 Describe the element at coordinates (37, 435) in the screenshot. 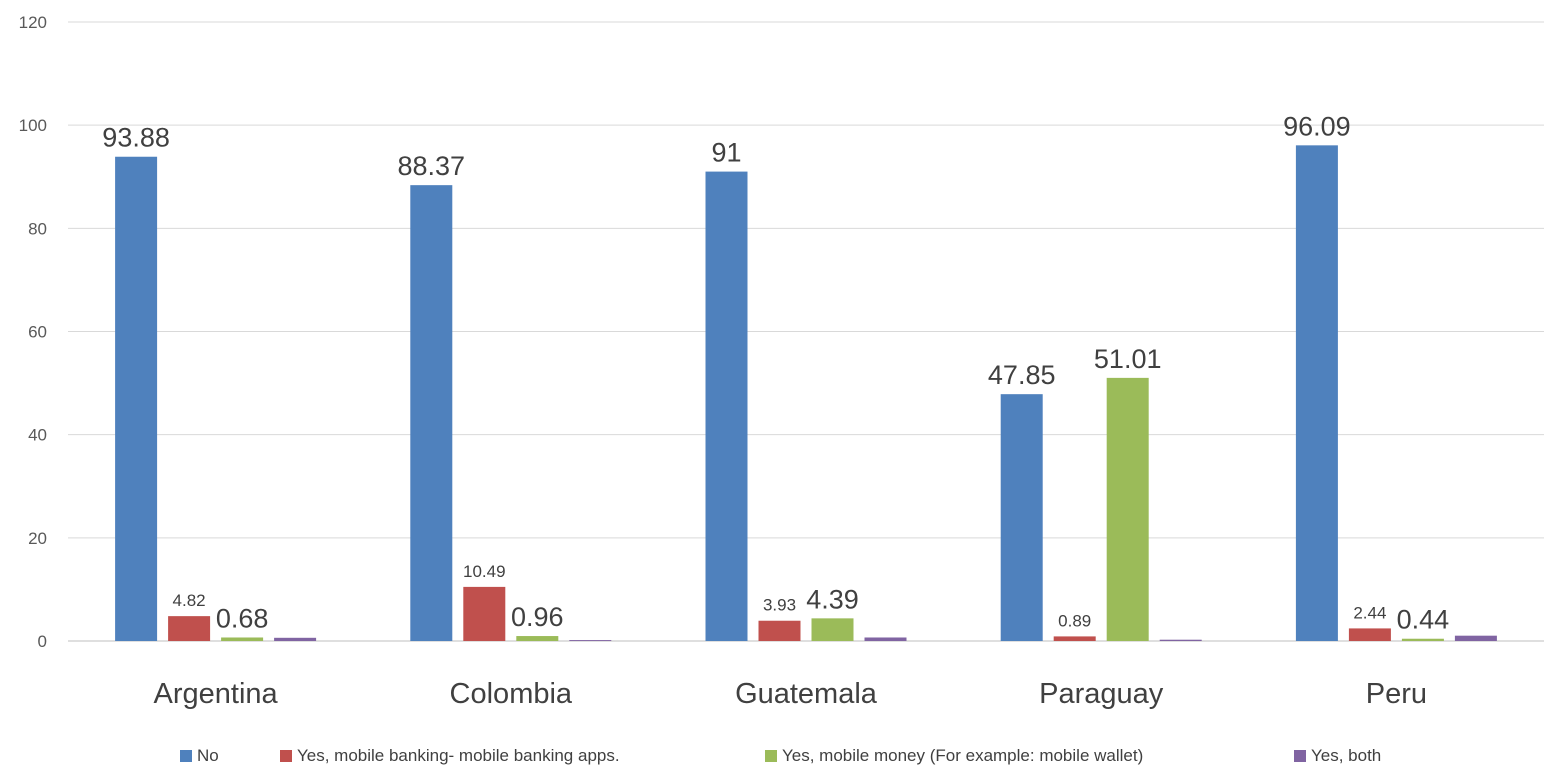

I see `y-tick-label: 40` at that location.